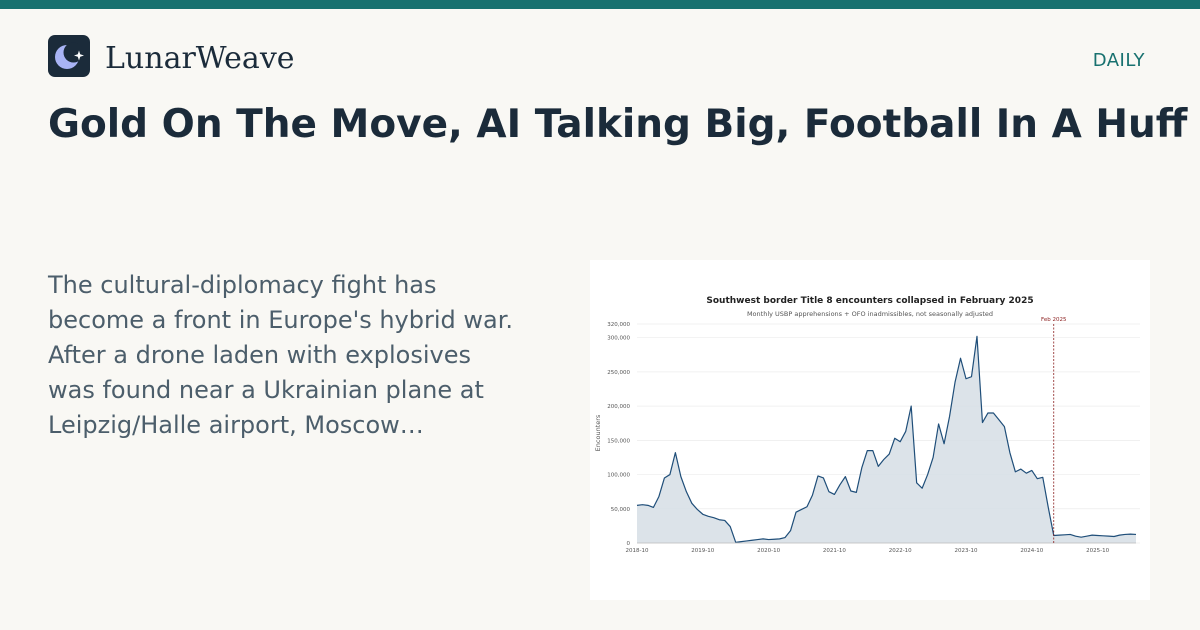  Describe the element at coordinates (618, 325) in the screenshot. I see `y-tick-label: 320,000` at that location.